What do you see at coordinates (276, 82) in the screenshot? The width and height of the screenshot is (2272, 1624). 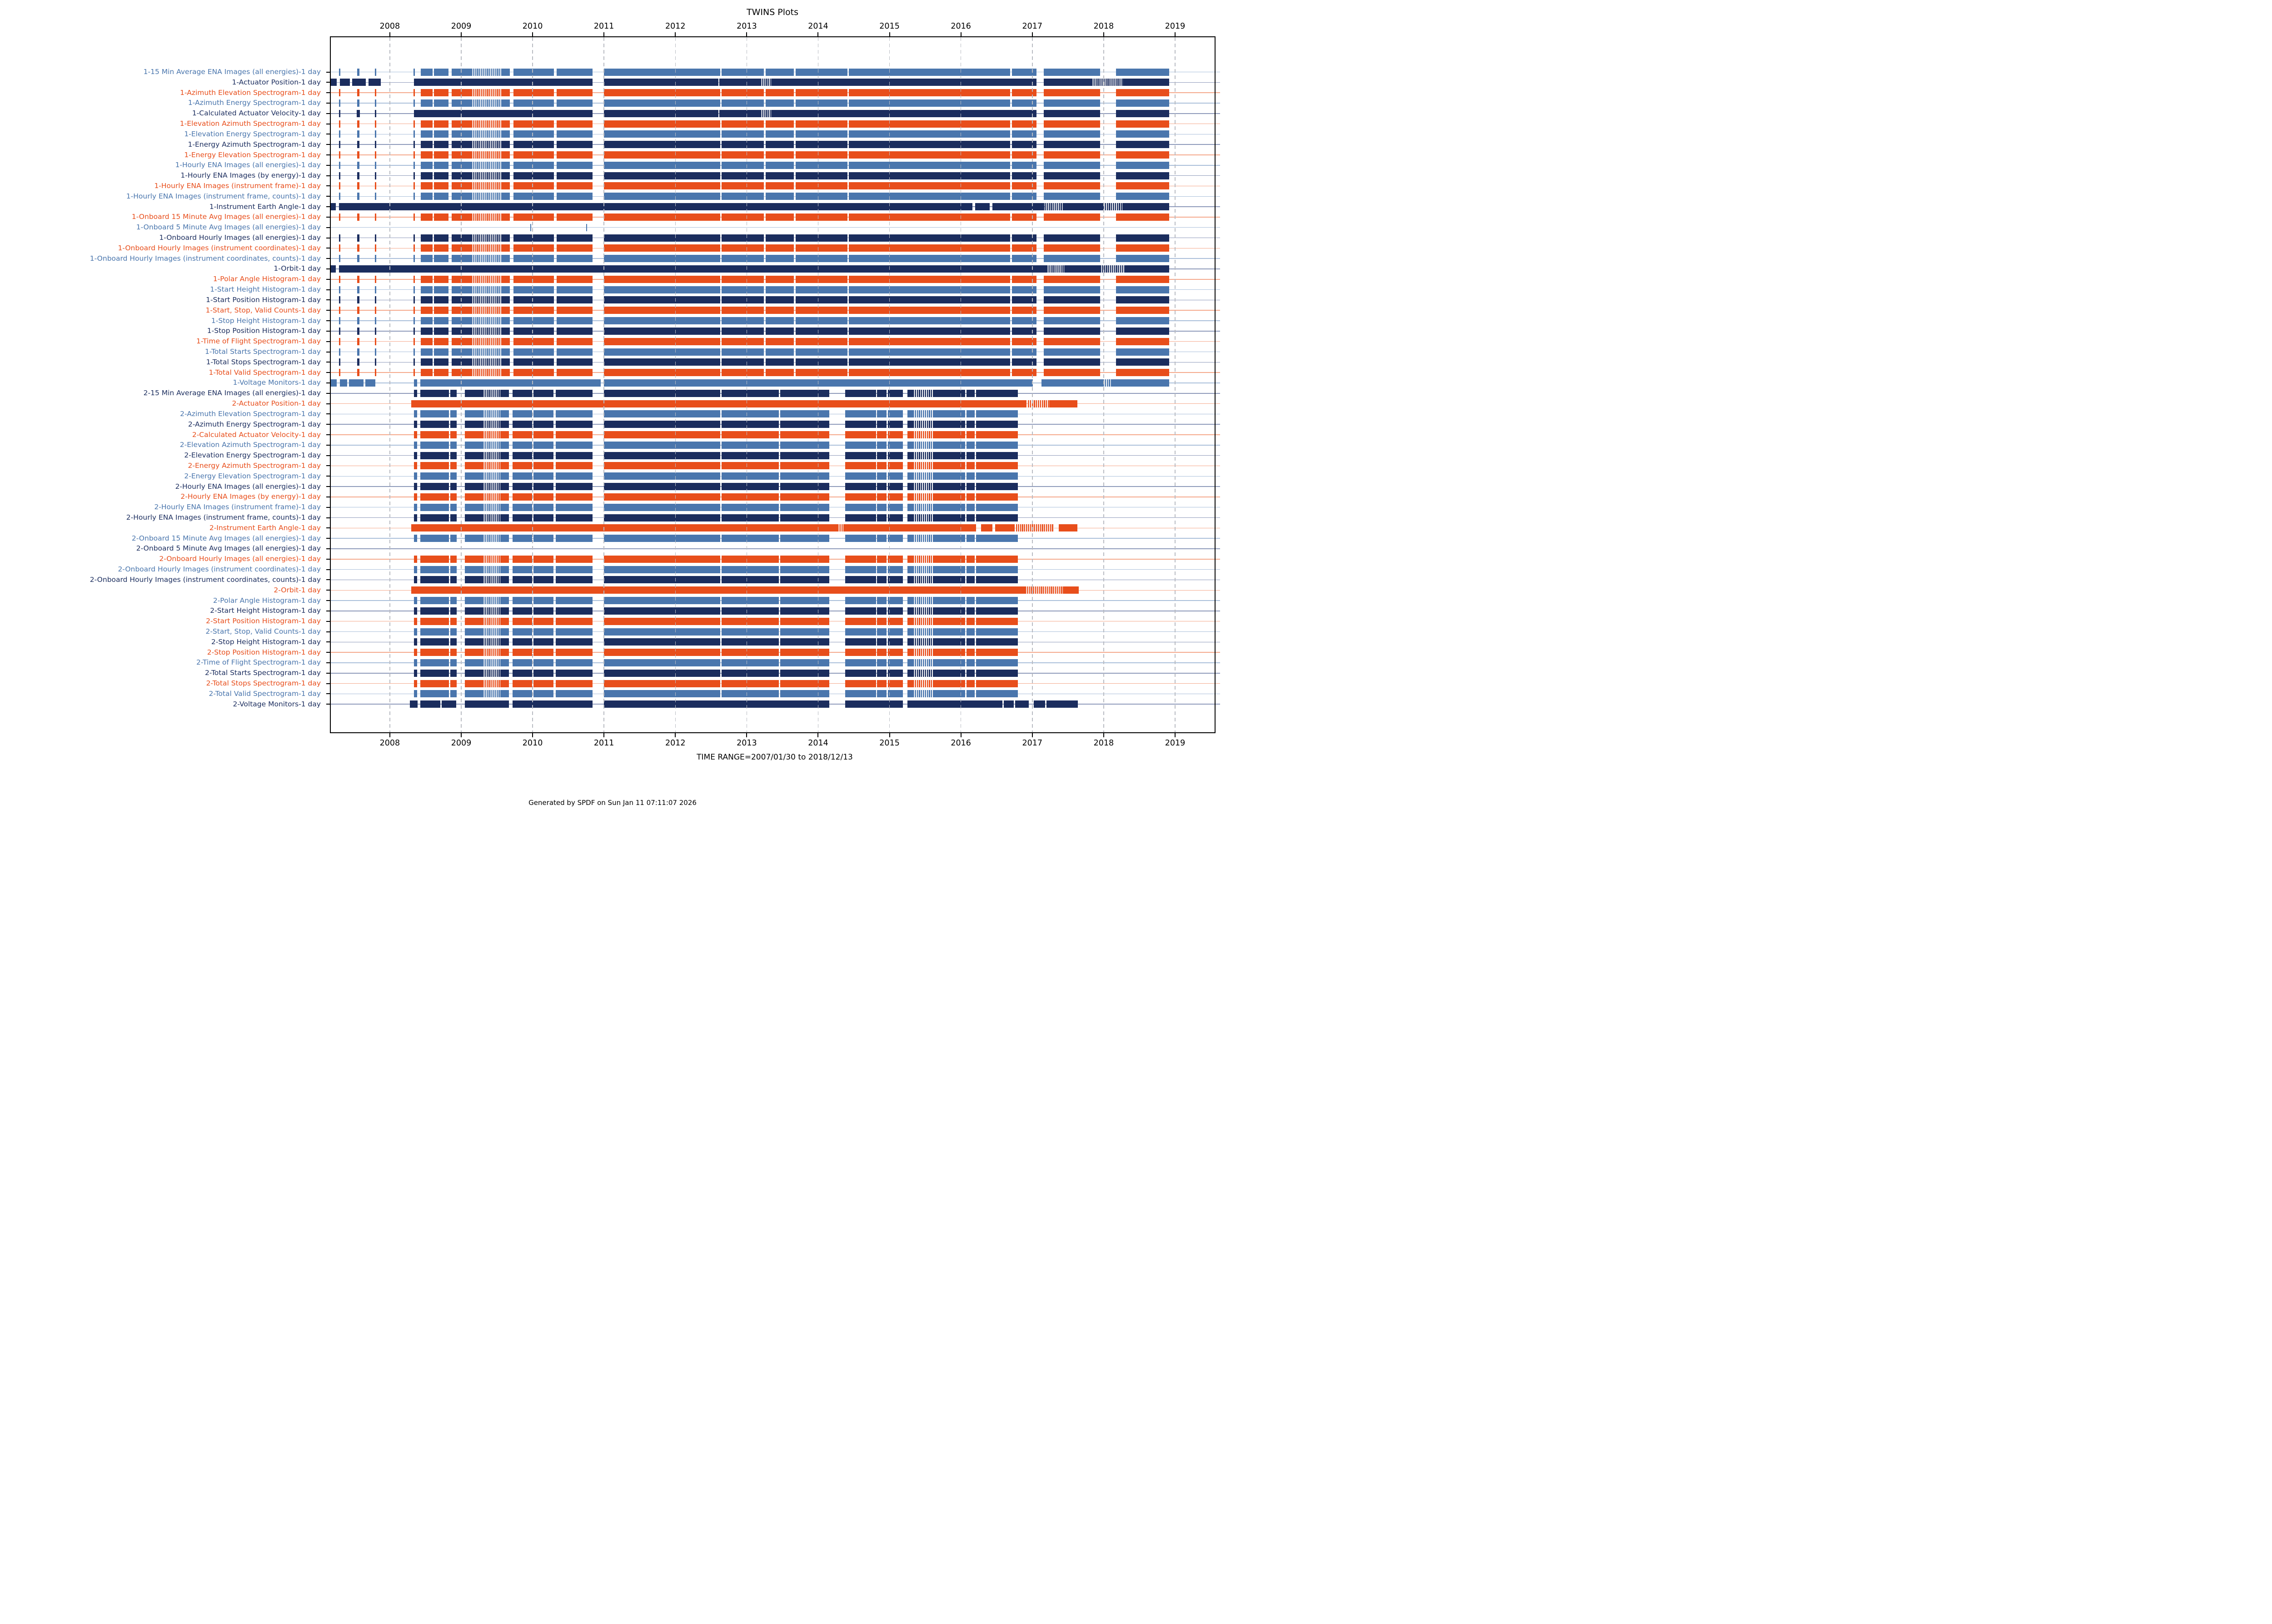 I see `row-label: 1-Actuator Position-1 day` at bounding box center [276, 82].